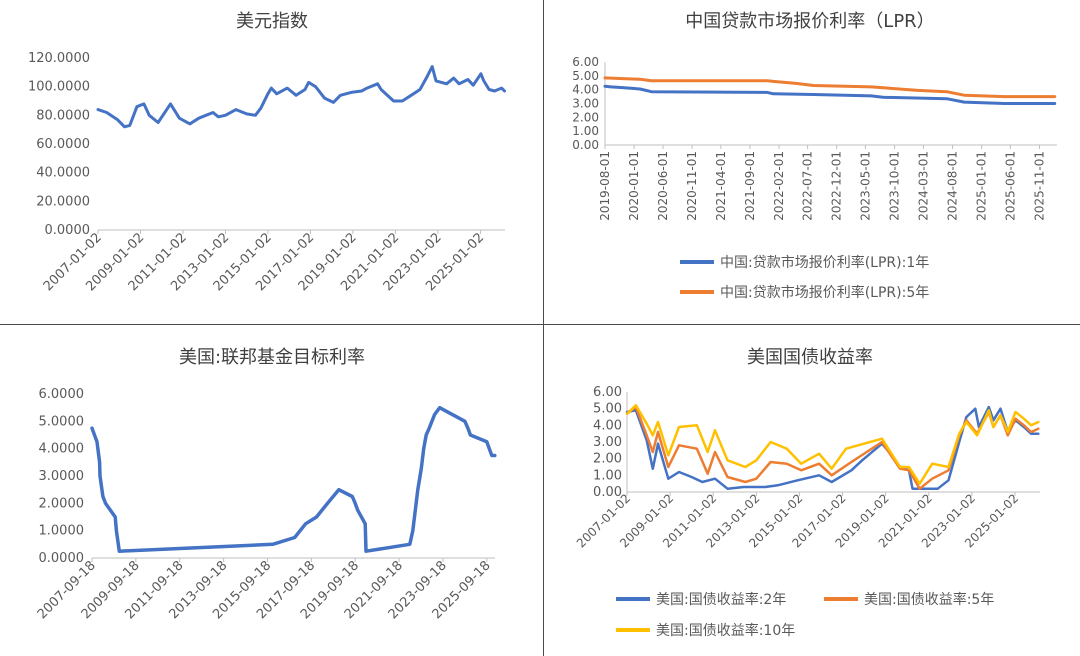 This screenshot has width=1080, height=656. What do you see at coordinates (809, 21) in the screenshot?
I see `chart-title: 中国贷款市场报价利率（LPR）` at bounding box center [809, 21].